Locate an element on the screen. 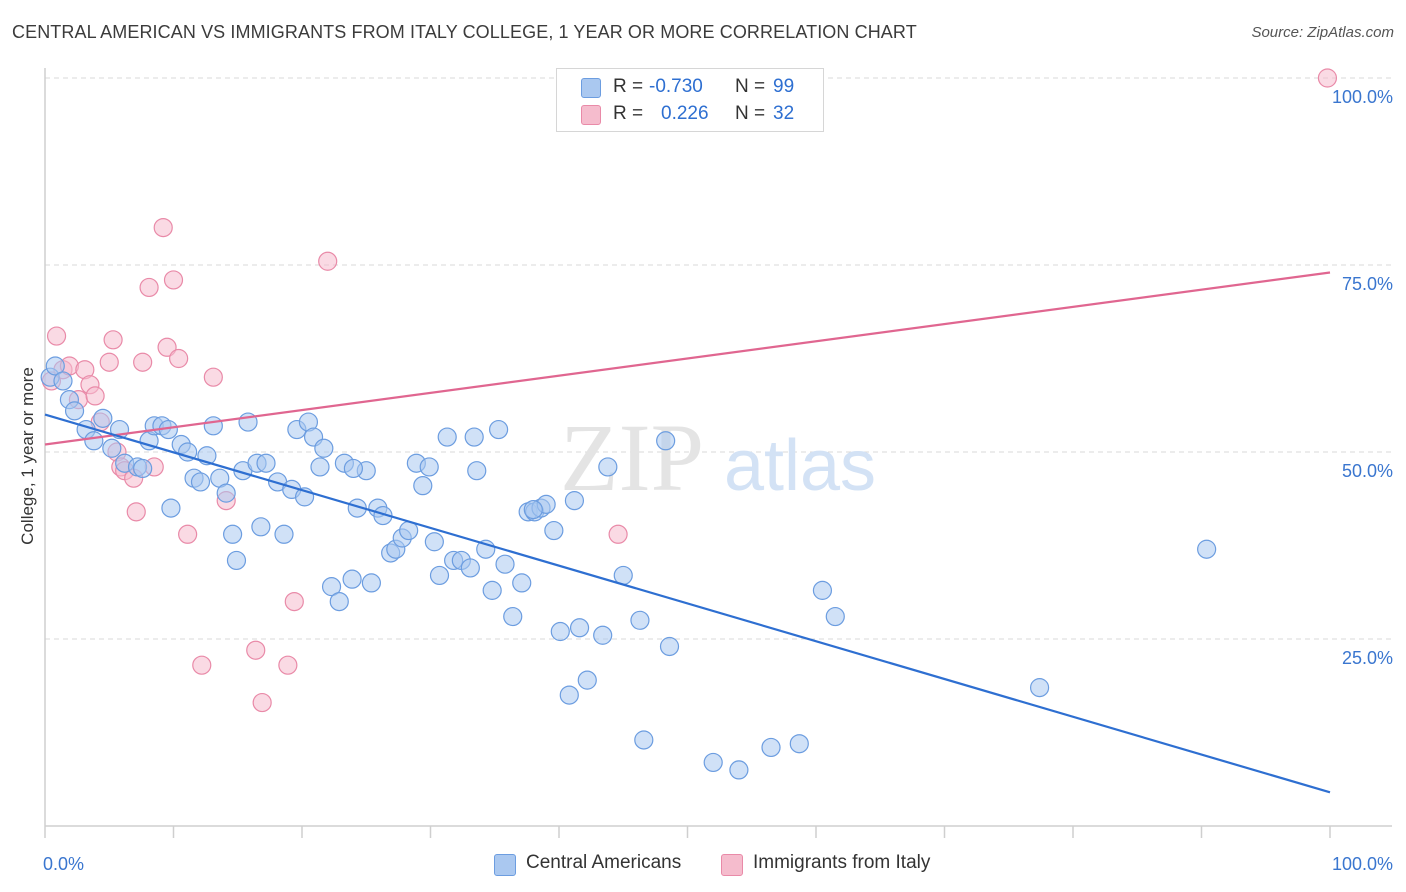 Image resolution: width=1406 pixels, height=892 pixels. legend-swatch-pink is located at coordinates (591, 115).